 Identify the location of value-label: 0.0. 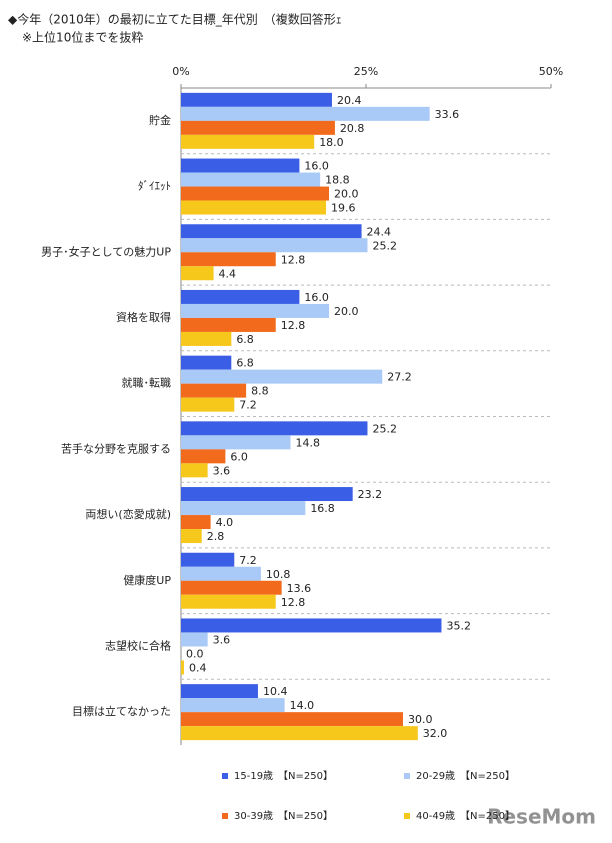
(195, 653).